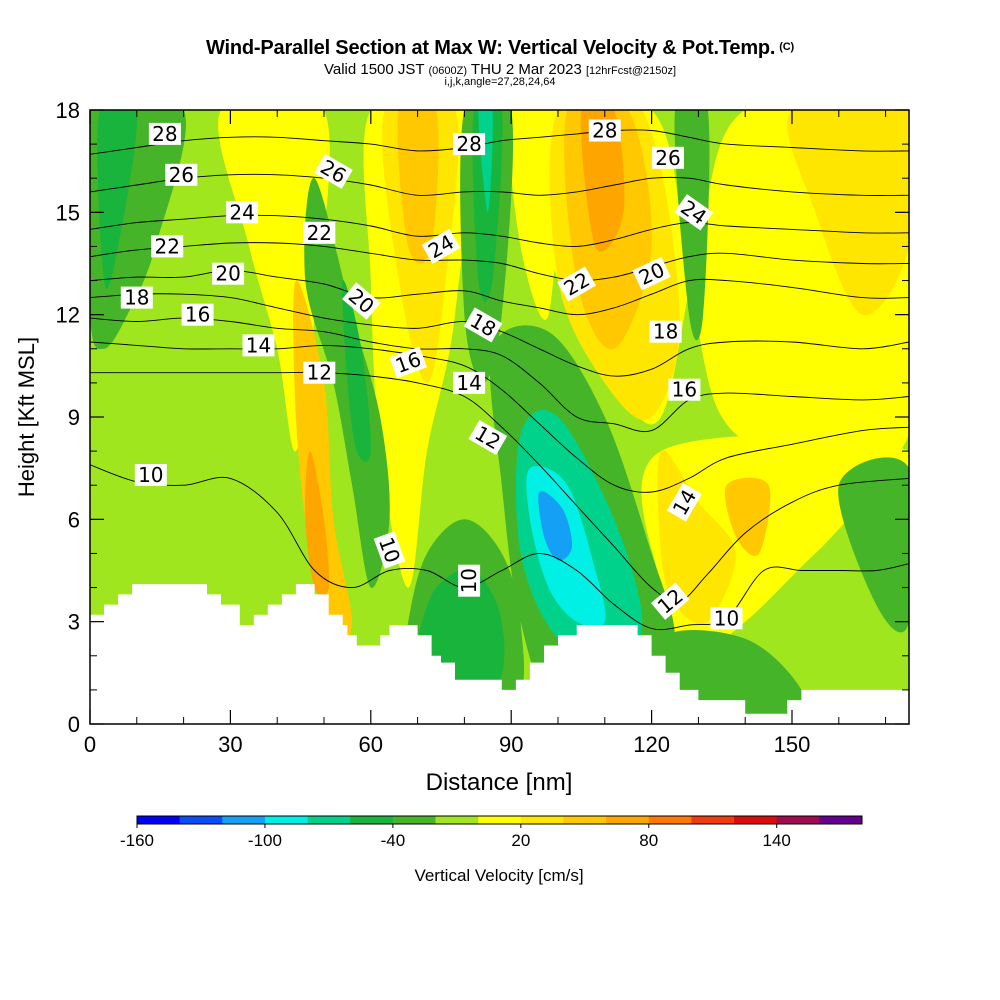  I want to click on contour-label-3: 22, so click(167, 246).